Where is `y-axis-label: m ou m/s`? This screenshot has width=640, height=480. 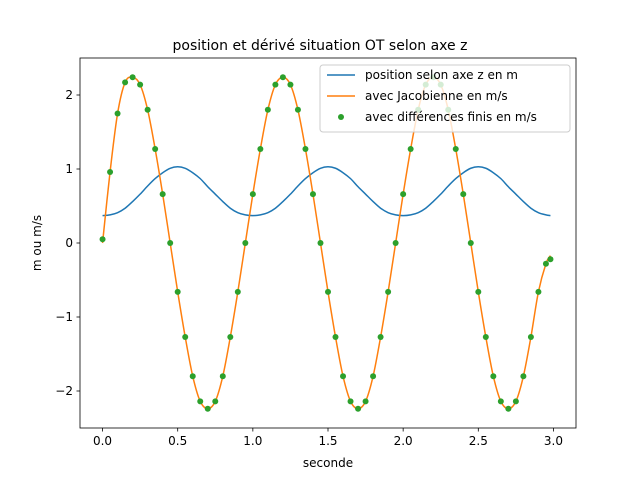
y-axis-label: m ou m/s is located at coordinates (37, 243).